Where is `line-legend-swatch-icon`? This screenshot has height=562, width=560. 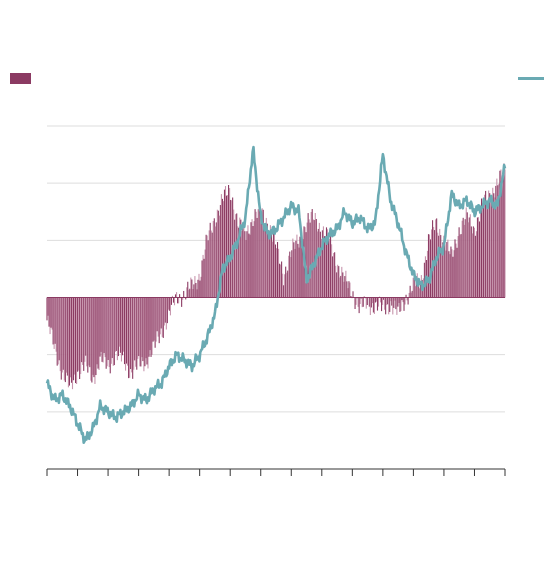
line-legend-swatch-icon is located at coordinates (531, 78).